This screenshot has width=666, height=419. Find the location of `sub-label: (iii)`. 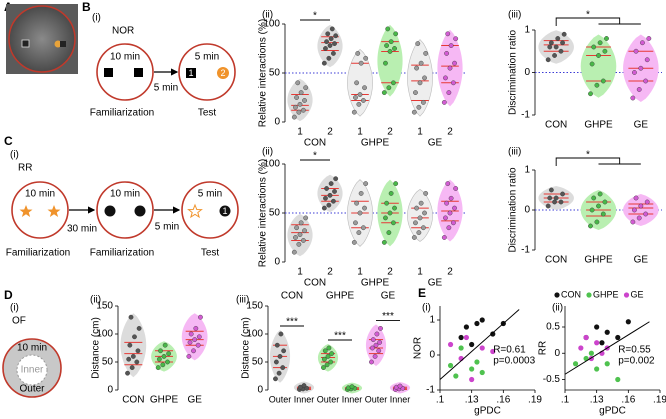

sub-label: (iii) is located at coordinates (242, 300).